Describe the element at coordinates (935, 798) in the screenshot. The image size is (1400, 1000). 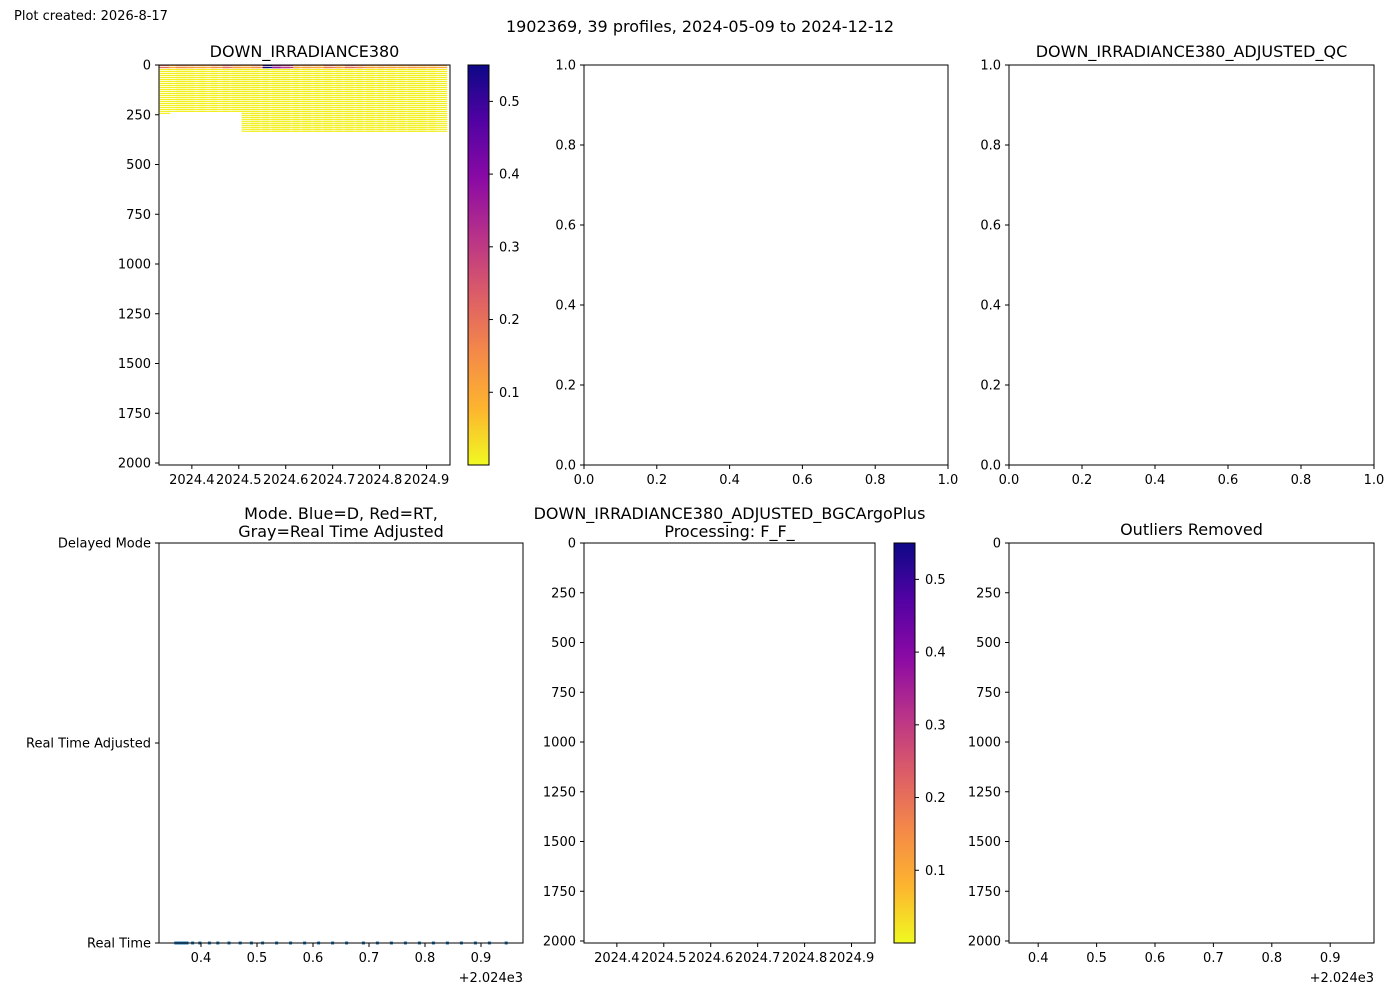
I see `colorbar-tick-label: 0.2` at that location.